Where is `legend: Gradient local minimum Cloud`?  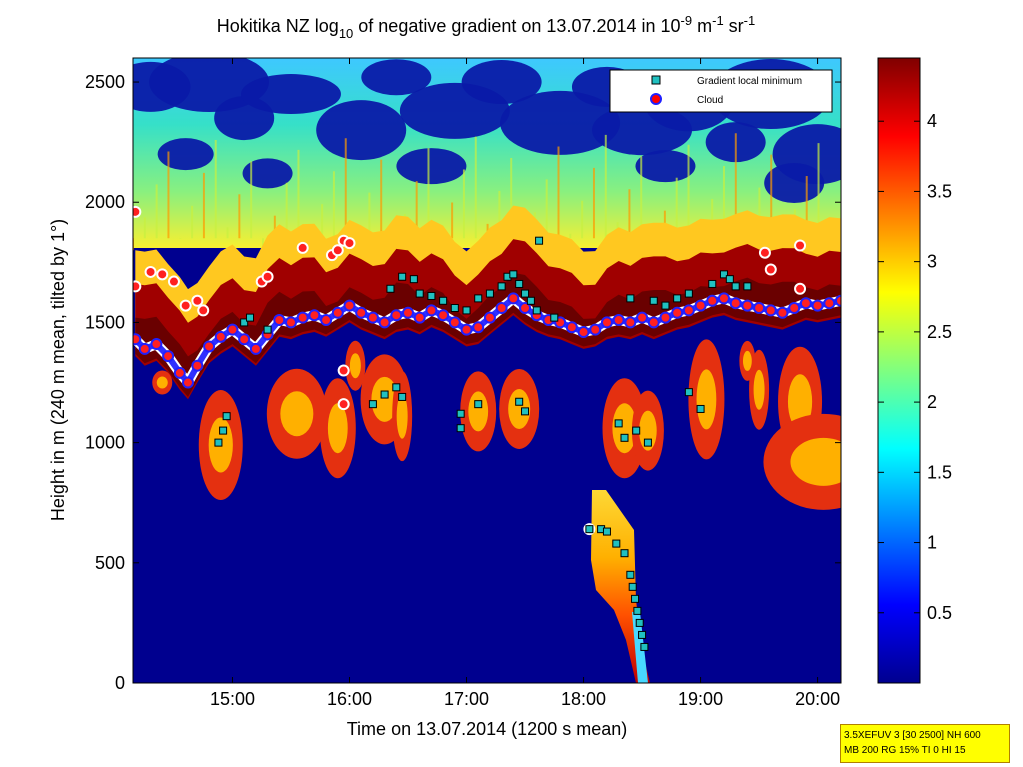
legend: Gradient local minimum Cloud is located at coordinates (721, 91).